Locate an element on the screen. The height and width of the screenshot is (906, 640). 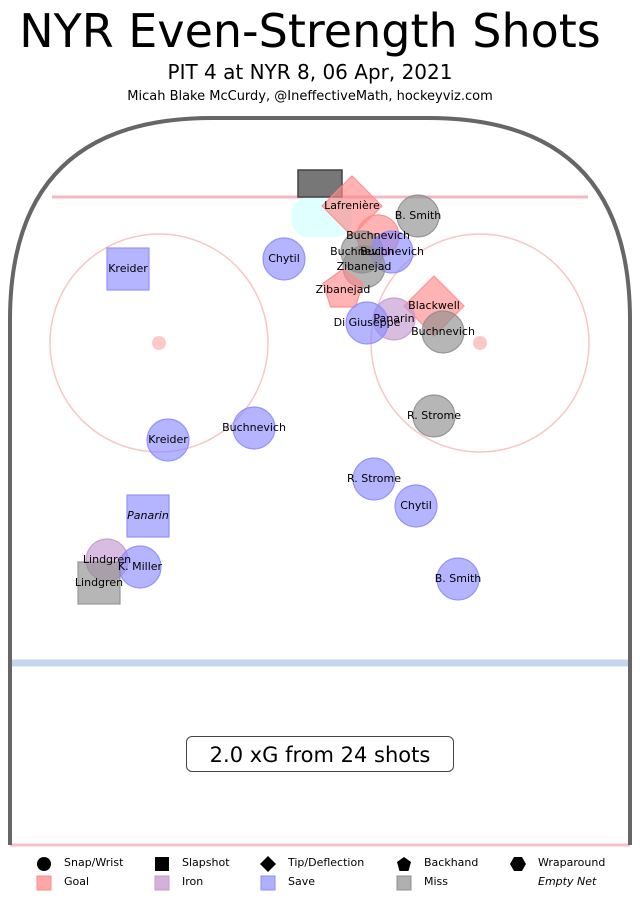
legend-label-save: Save is located at coordinates (302, 881).